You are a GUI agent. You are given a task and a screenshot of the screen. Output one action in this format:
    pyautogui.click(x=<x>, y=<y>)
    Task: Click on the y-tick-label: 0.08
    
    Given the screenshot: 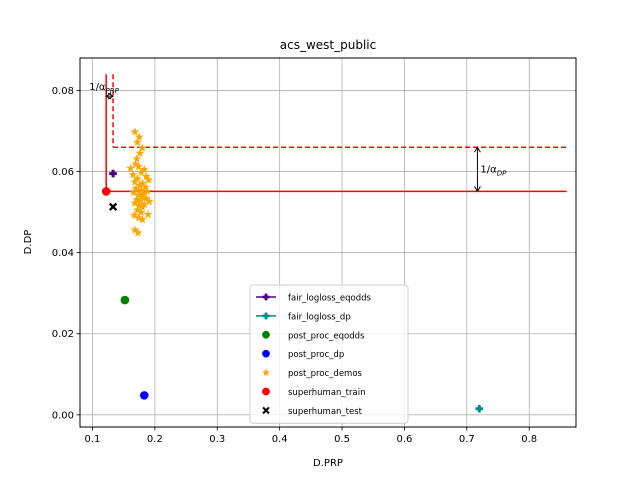 What is the action you would take?
    pyautogui.click(x=63, y=91)
    